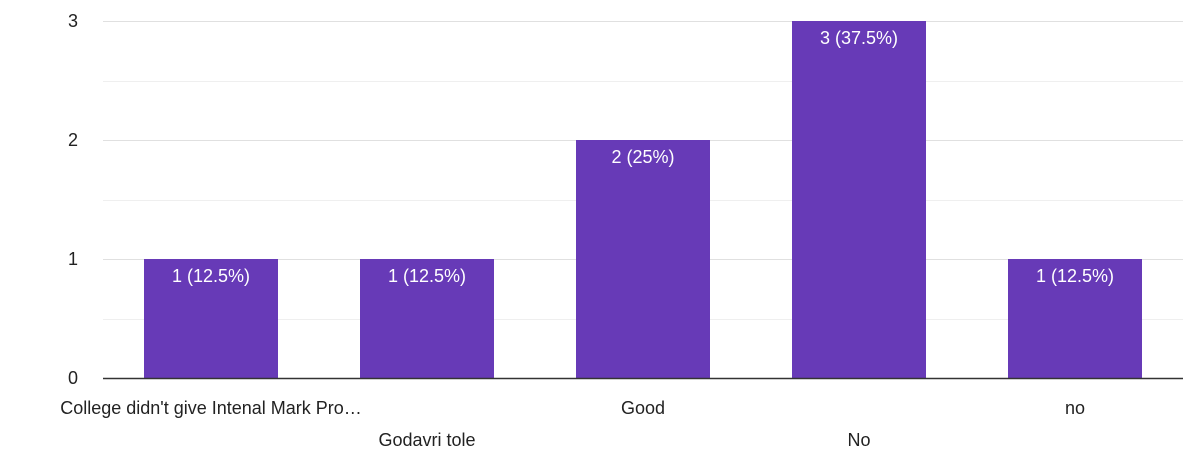  What do you see at coordinates (642, 157) in the screenshot?
I see `bar-data-label: 2 (25%)` at bounding box center [642, 157].